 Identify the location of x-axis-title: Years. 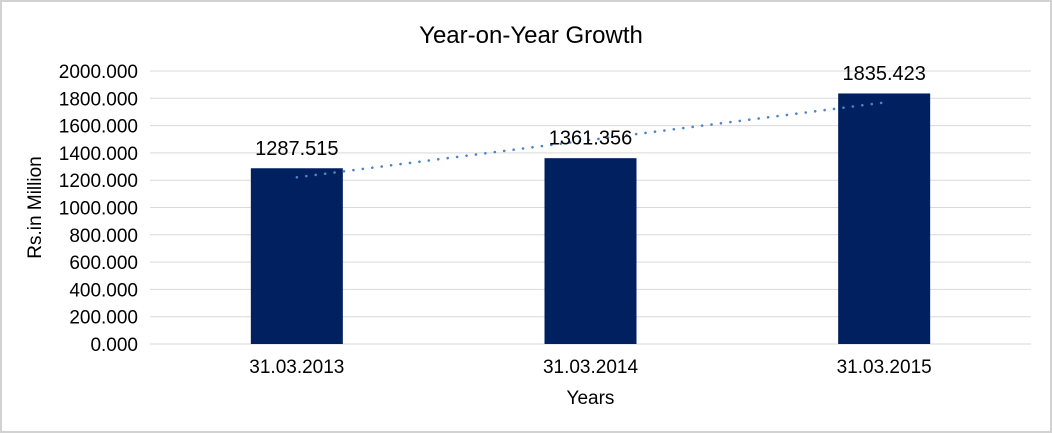
(591, 398).